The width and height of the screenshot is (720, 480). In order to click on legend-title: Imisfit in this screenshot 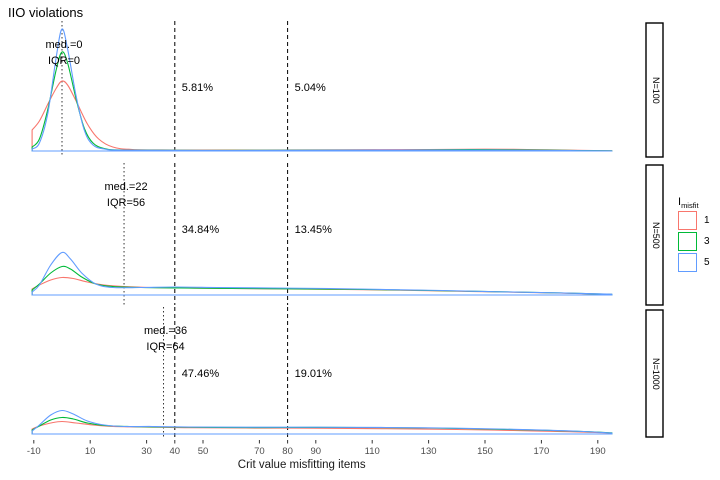, I will do `click(694, 203)`.